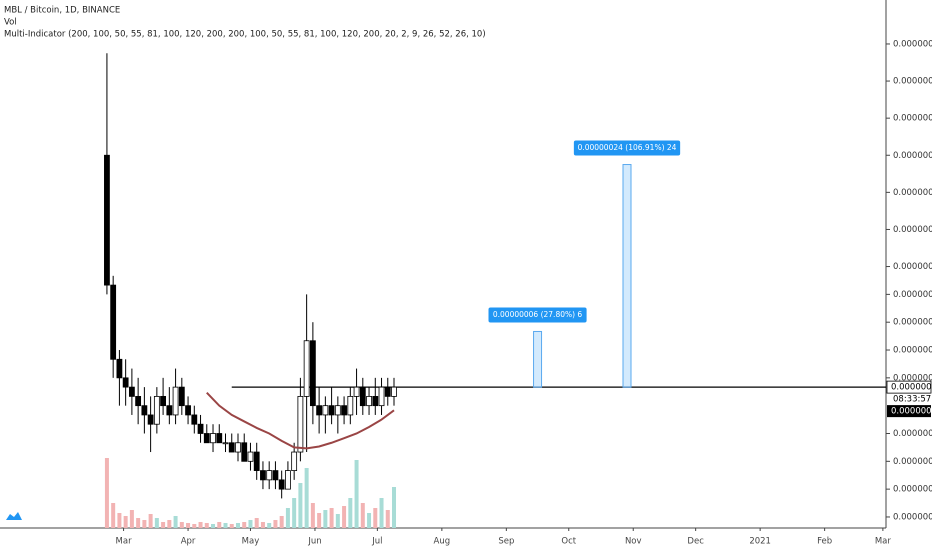 The image size is (932, 550). What do you see at coordinates (537, 315) in the screenshot?
I see `measure-label-box` at bounding box center [537, 315].